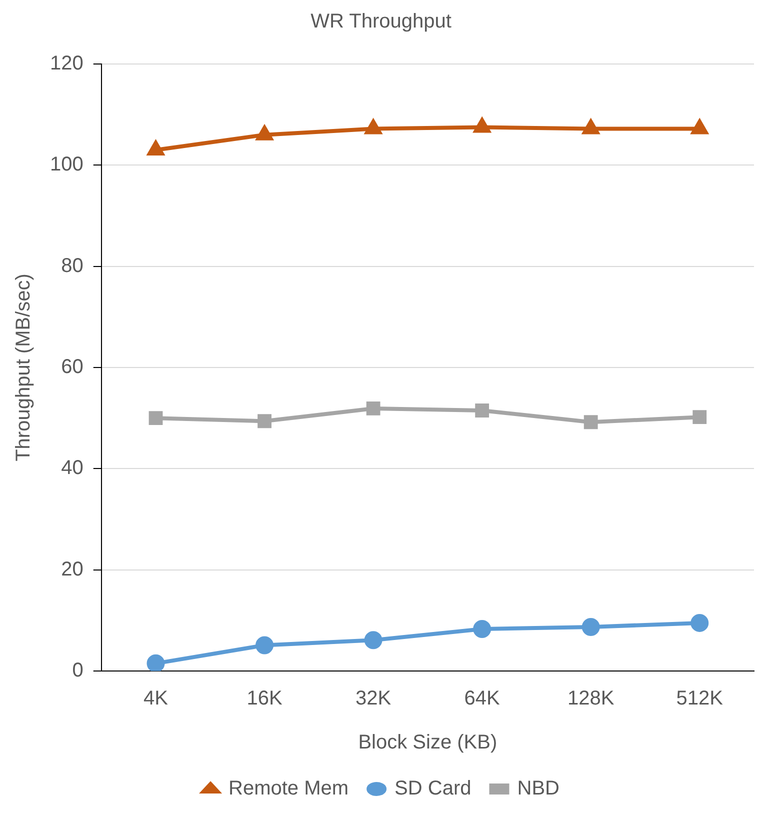 Image resolution: width=768 pixels, height=817 pixels. What do you see at coordinates (700, 699) in the screenshot?
I see `x-tick-label: 512K` at bounding box center [700, 699].